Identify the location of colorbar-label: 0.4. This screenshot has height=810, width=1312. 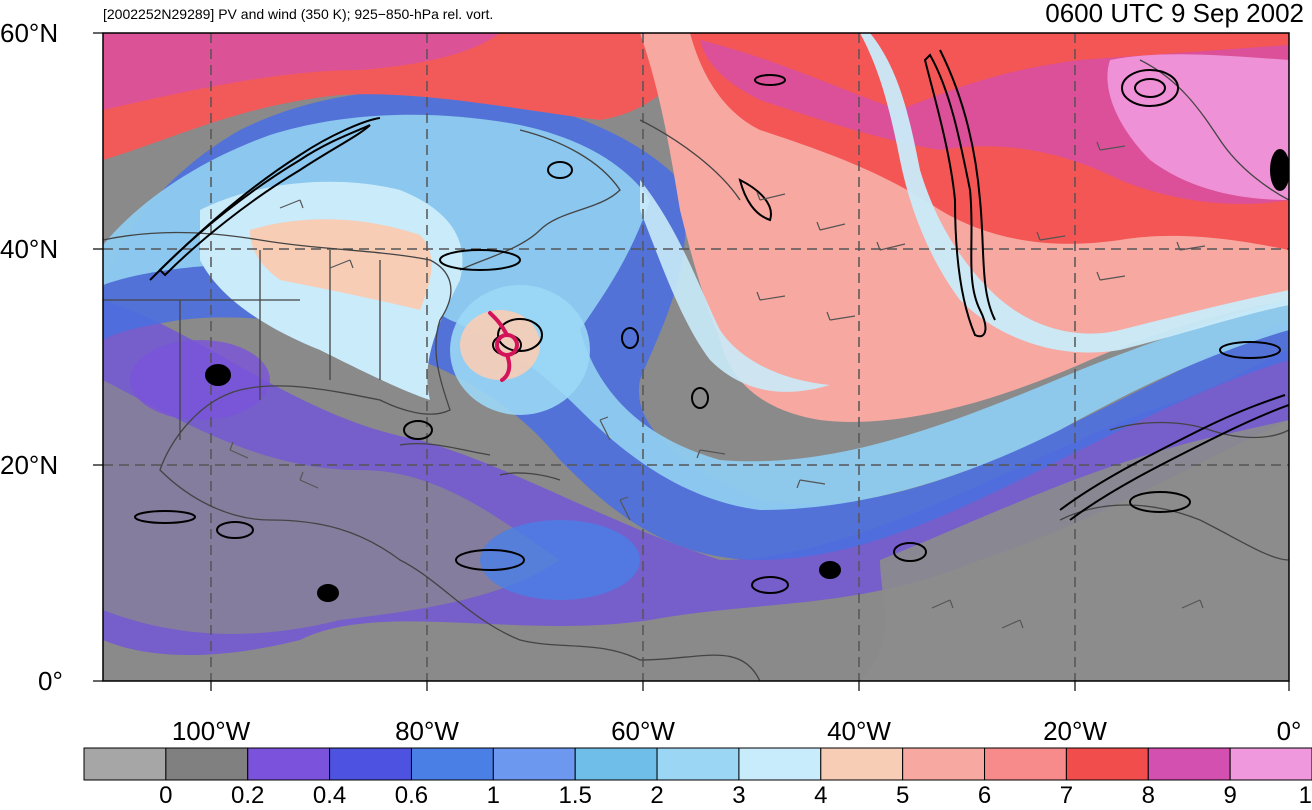
(329, 795).